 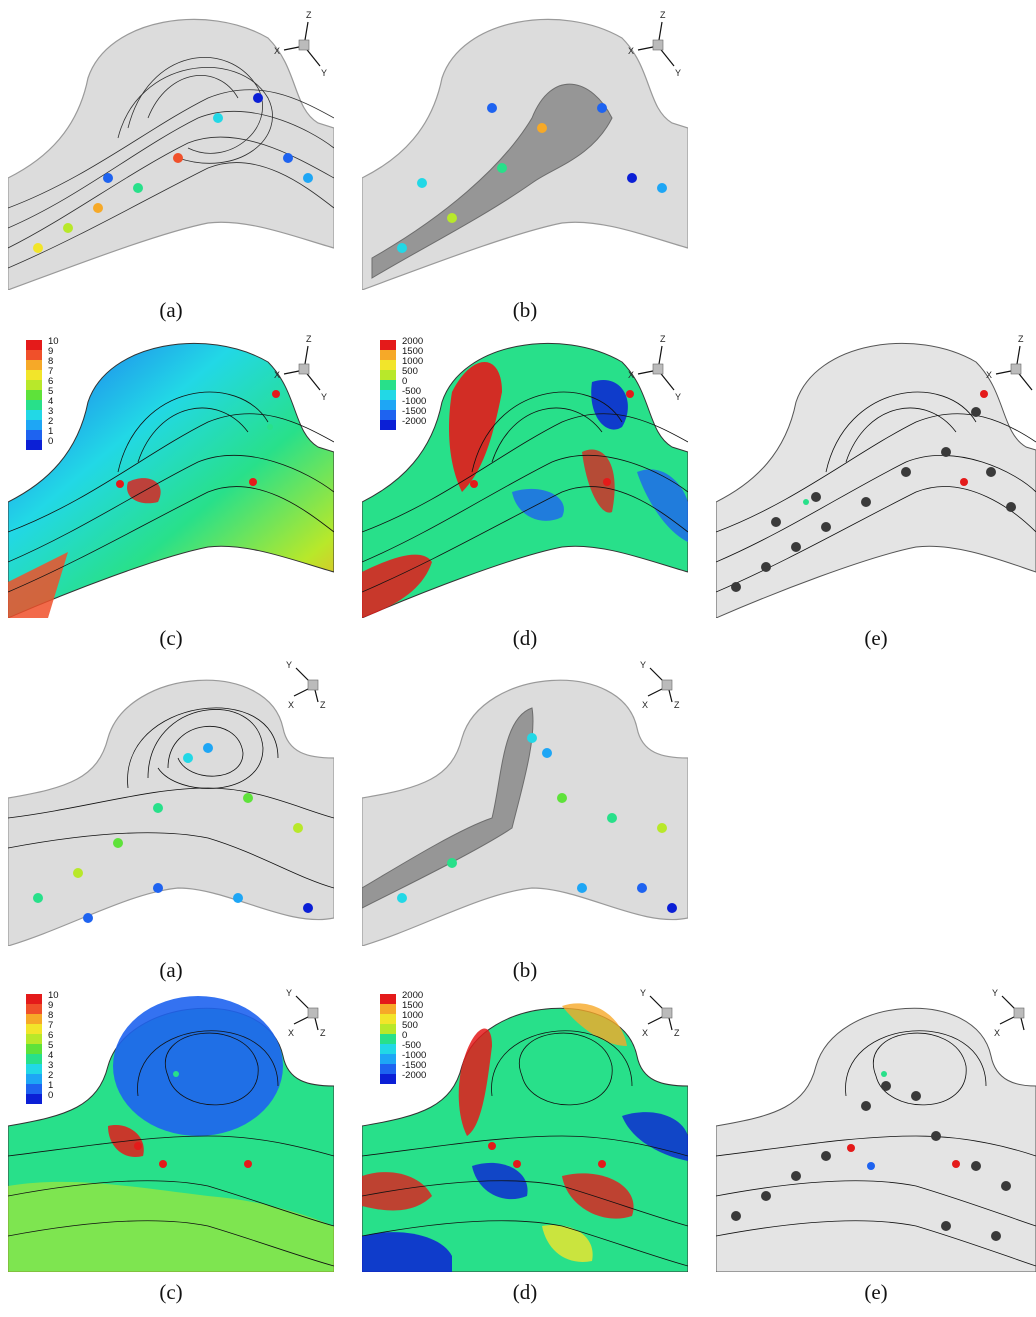 I want to click on pressure-render-r4d: Y X Z, so click(x=525, y=1130).